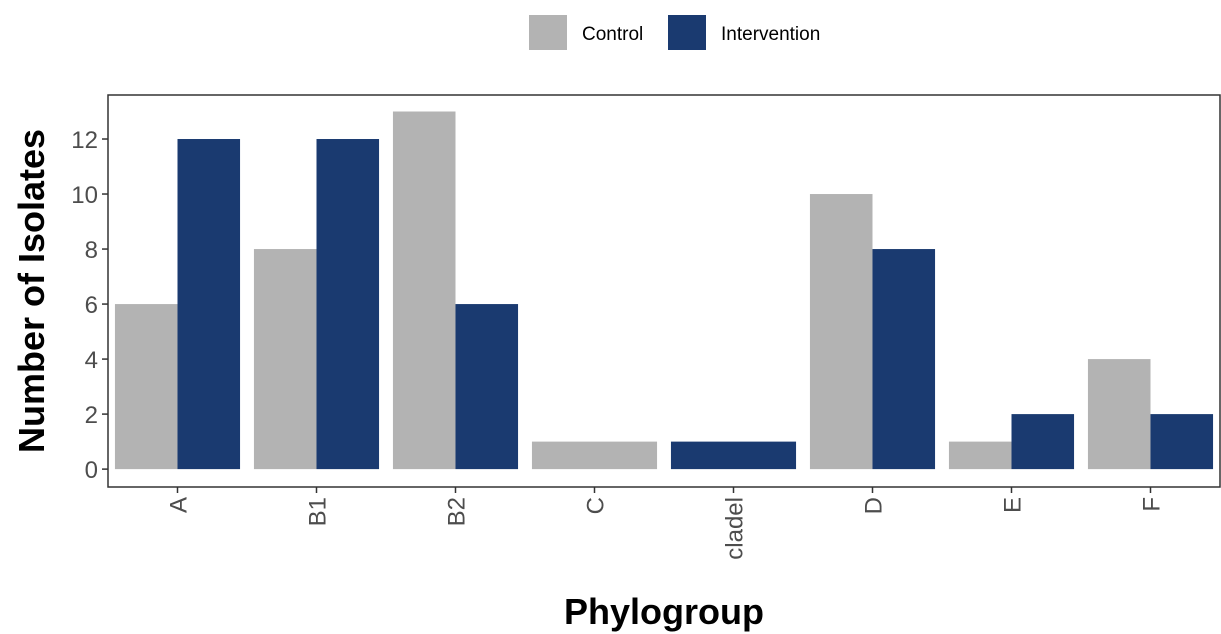  What do you see at coordinates (874, 505) in the screenshot?
I see `x-tick-label: D` at bounding box center [874, 505].